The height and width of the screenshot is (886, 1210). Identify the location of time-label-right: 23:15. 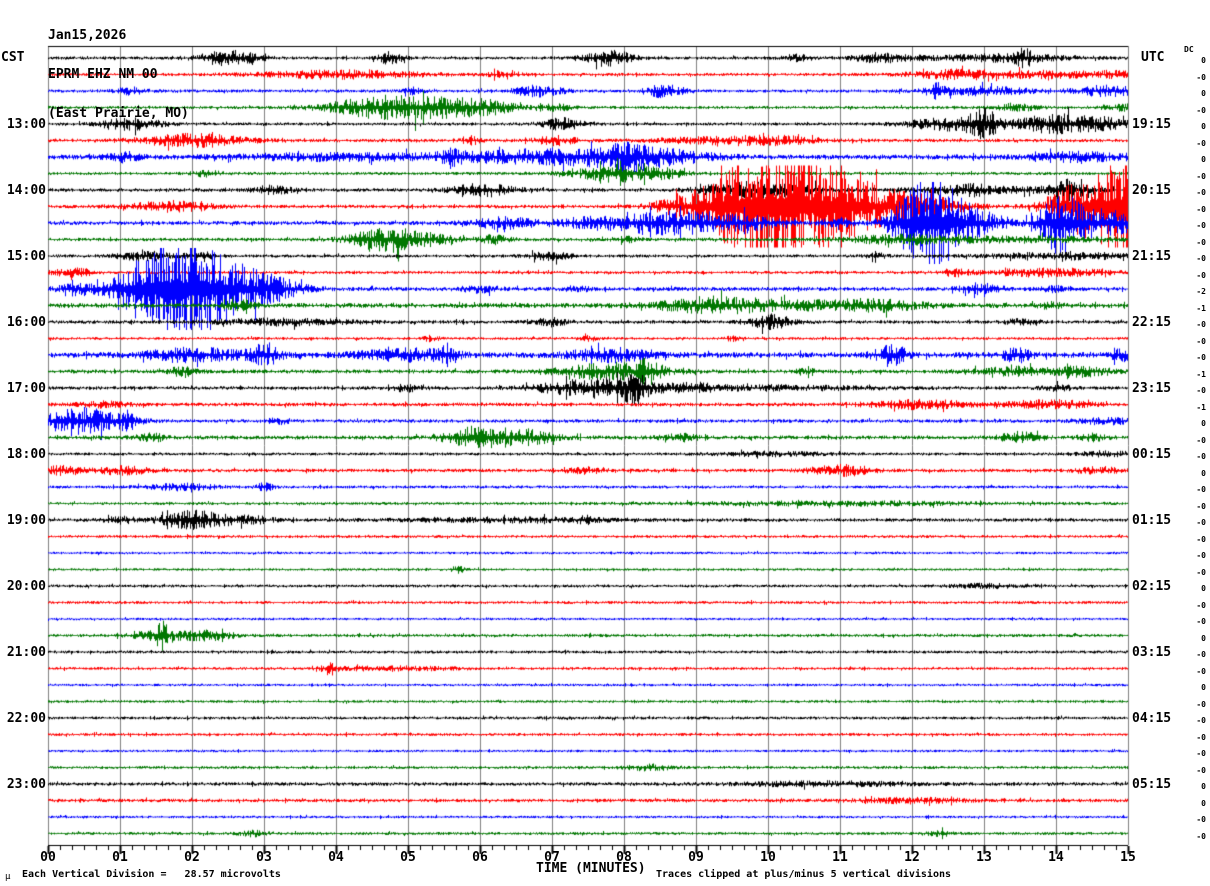
(1152, 388).